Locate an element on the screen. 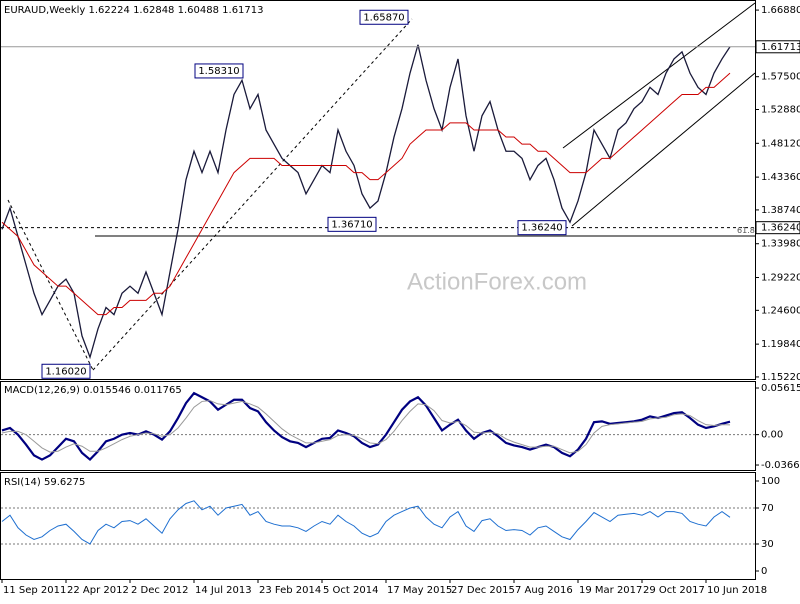 The height and width of the screenshot is (604, 800). low: 1.60488 is located at coordinates (198, 10).